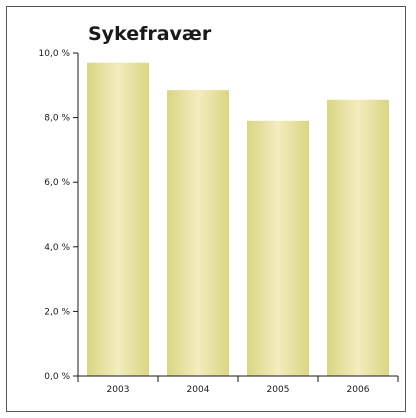 The height and width of the screenshot is (418, 416). Describe the element at coordinates (57, 377) in the screenshot. I see `y-tick-label: 0,0 %` at that location.